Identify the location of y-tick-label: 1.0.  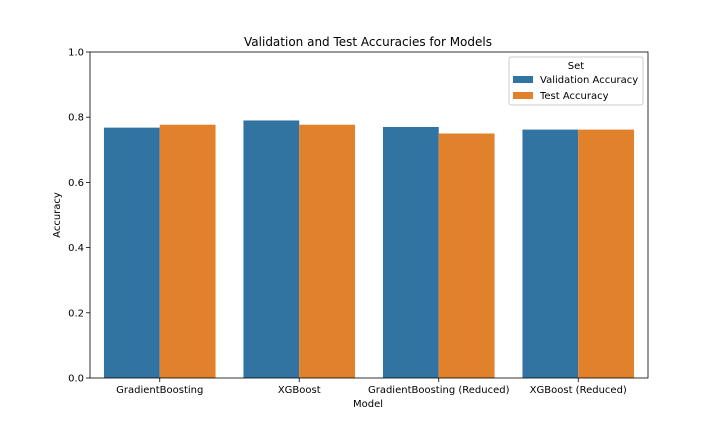
(76, 53).